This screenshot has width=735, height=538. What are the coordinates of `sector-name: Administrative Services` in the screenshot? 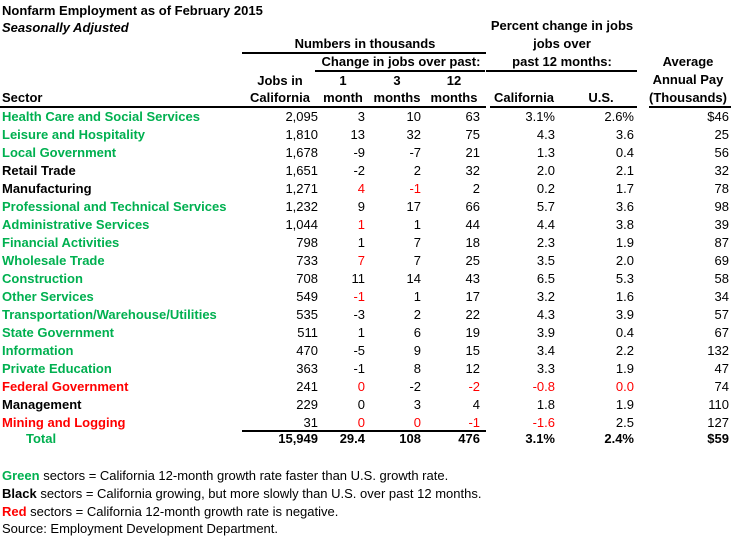 It's located at (76, 224).